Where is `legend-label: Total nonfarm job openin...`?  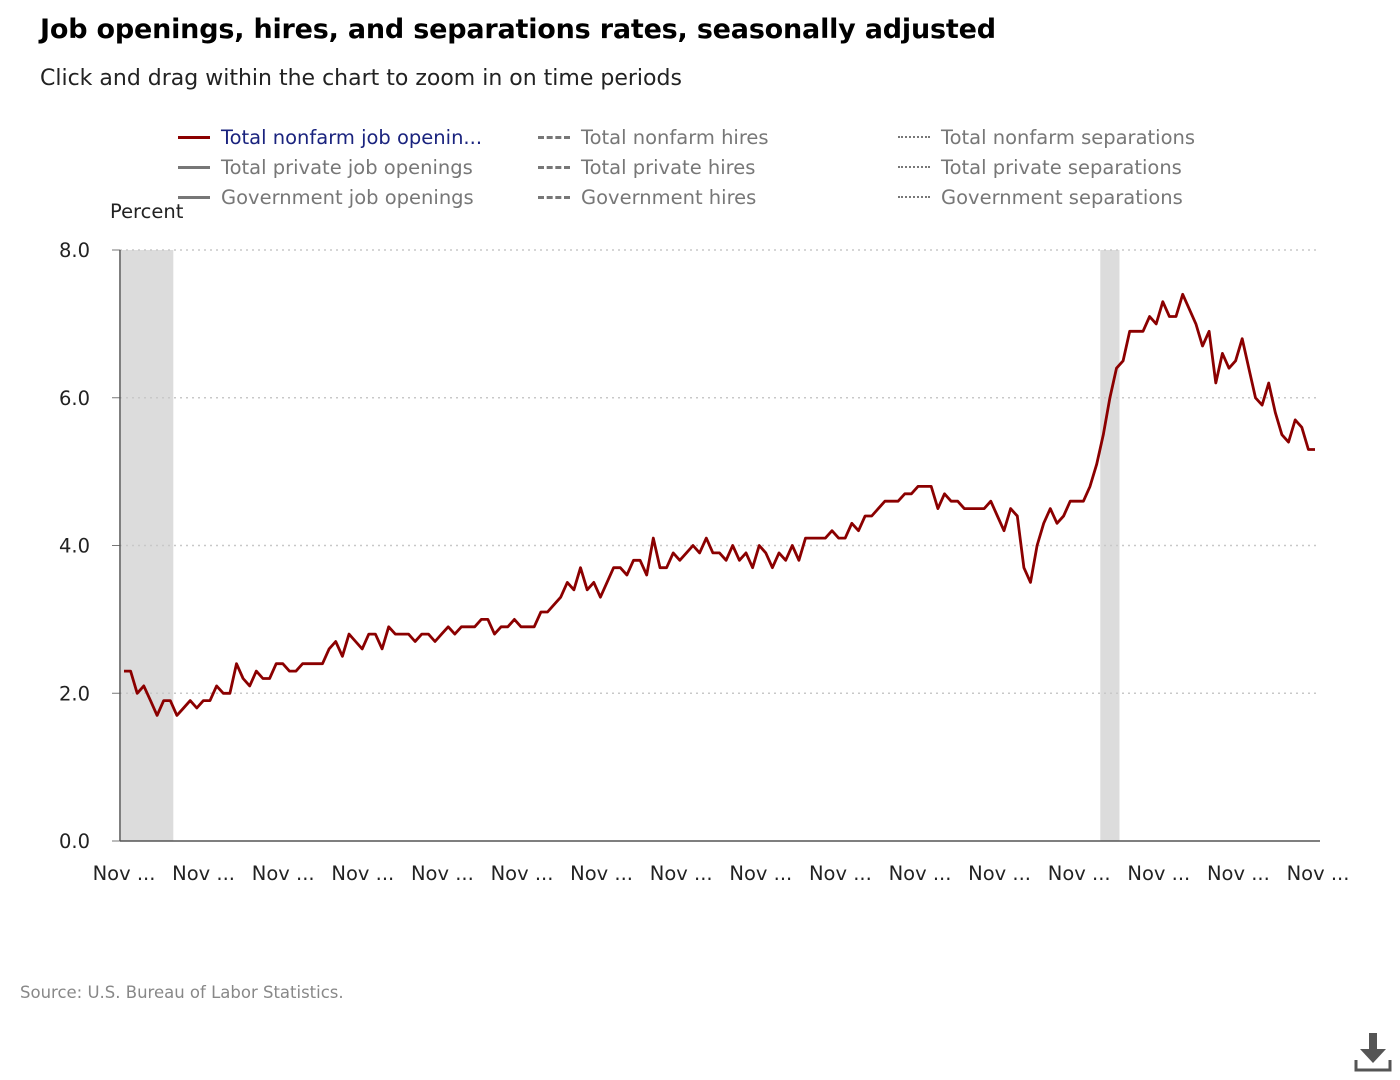
legend-label: Total nonfarm job openin... is located at coordinates (352, 137).